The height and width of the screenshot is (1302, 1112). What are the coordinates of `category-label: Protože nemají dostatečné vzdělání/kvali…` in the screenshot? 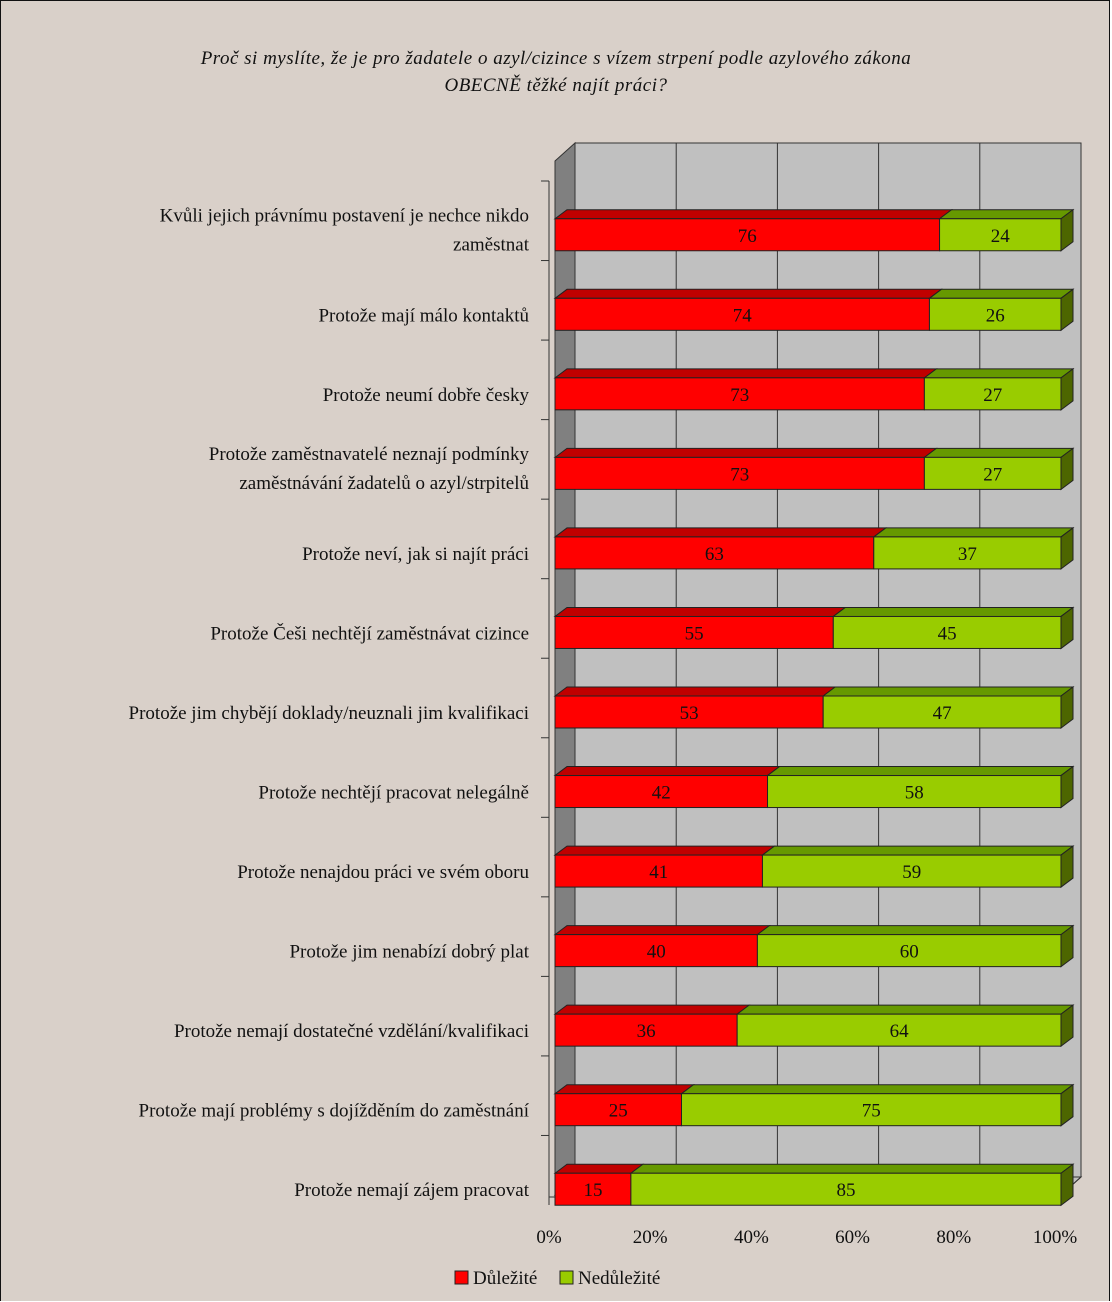 It's located at (351, 1031).